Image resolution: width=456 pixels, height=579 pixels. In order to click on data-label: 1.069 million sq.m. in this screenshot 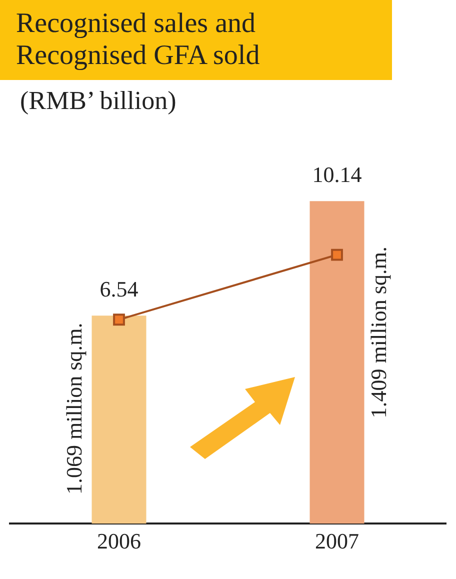, I will do `click(74, 408)`.